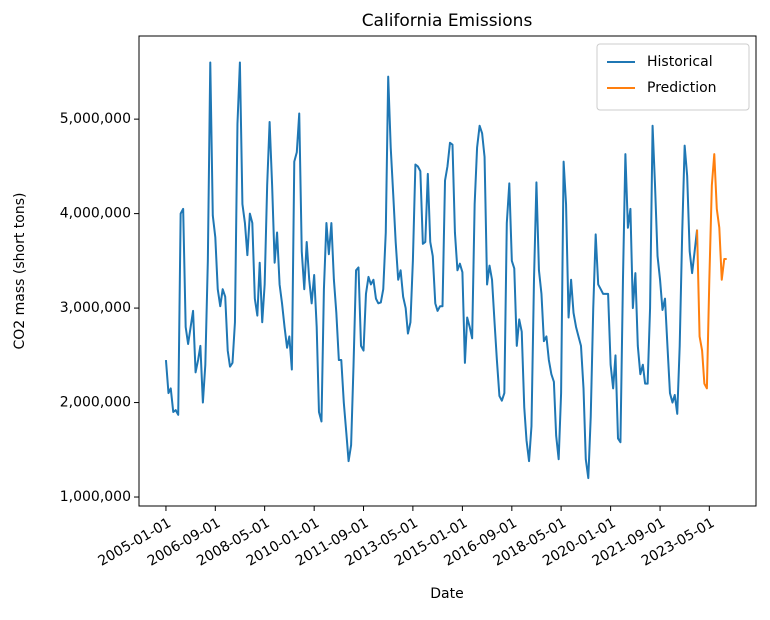  What do you see at coordinates (95, 214) in the screenshot?
I see `y-tick-label: 4,000,000` at bounding box center [95, 214].